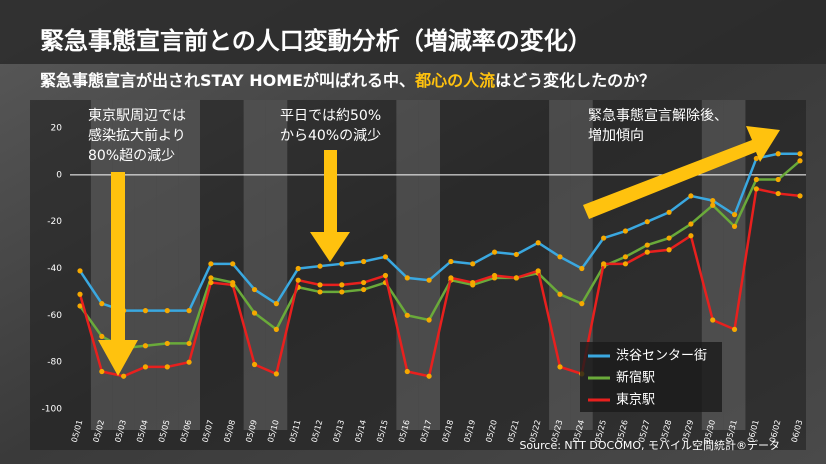 The image size is (826, 464). Describe the element at coordinates (54, 269) in the screenshot. I see `y-tick-label: -40` at that location.